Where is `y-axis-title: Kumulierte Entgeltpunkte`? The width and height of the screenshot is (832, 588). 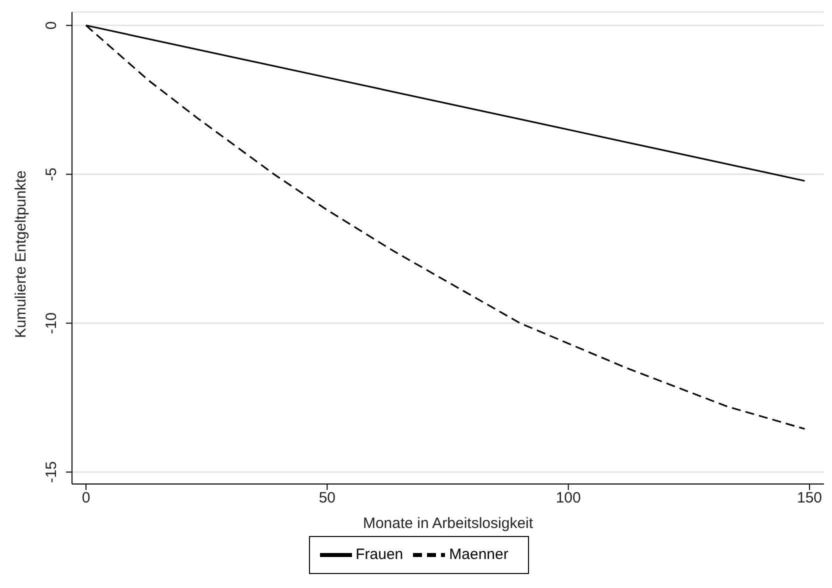 y-axis-title: Kumulierte Entgeltpunkte is located at coordinates (21, 254).